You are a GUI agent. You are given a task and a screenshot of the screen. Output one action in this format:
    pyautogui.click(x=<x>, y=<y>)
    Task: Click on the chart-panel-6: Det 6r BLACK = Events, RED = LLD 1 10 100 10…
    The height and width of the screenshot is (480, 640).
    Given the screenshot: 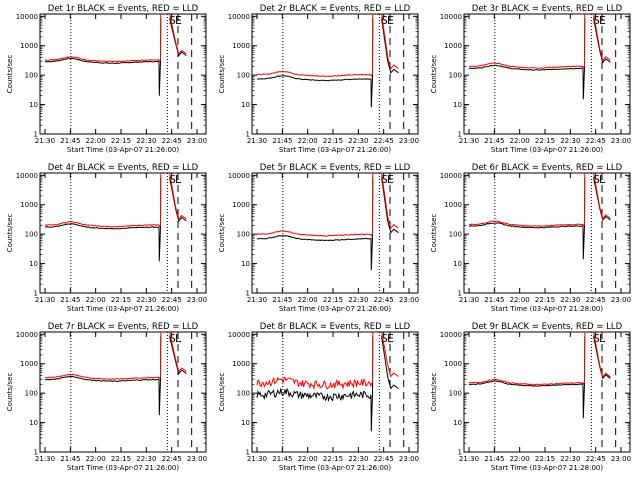 What is the action you would take?
    pyautogui.click(x=530, y=238)
    